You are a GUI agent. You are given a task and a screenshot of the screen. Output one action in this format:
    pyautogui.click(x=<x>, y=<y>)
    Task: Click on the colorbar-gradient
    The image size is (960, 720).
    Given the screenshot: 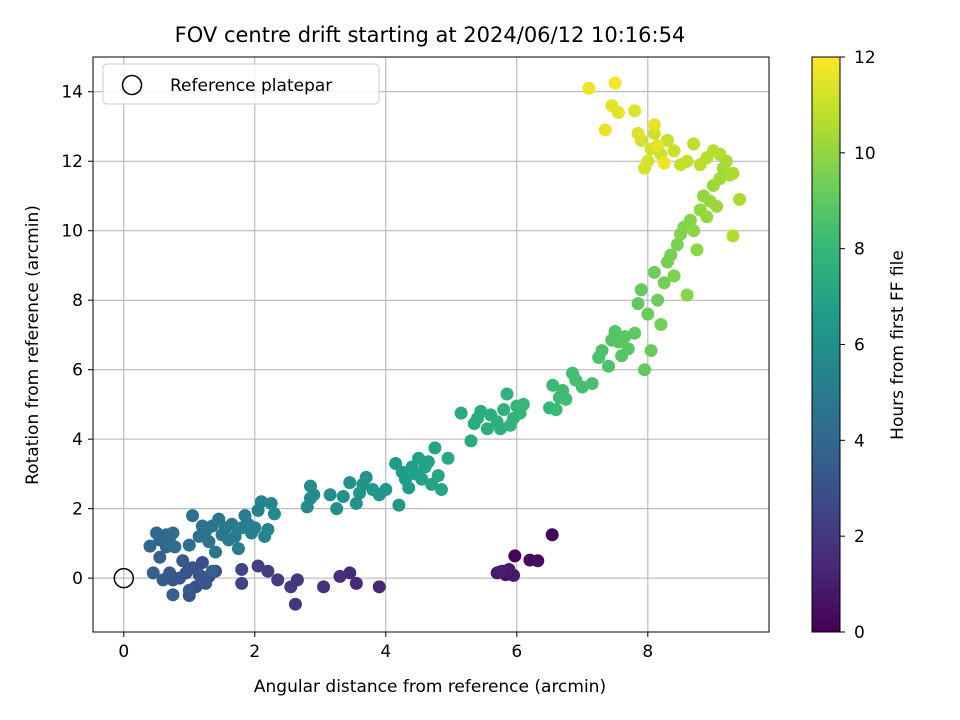 What is the action you would take?
    pyautogui.click(x=826, y=344)
    